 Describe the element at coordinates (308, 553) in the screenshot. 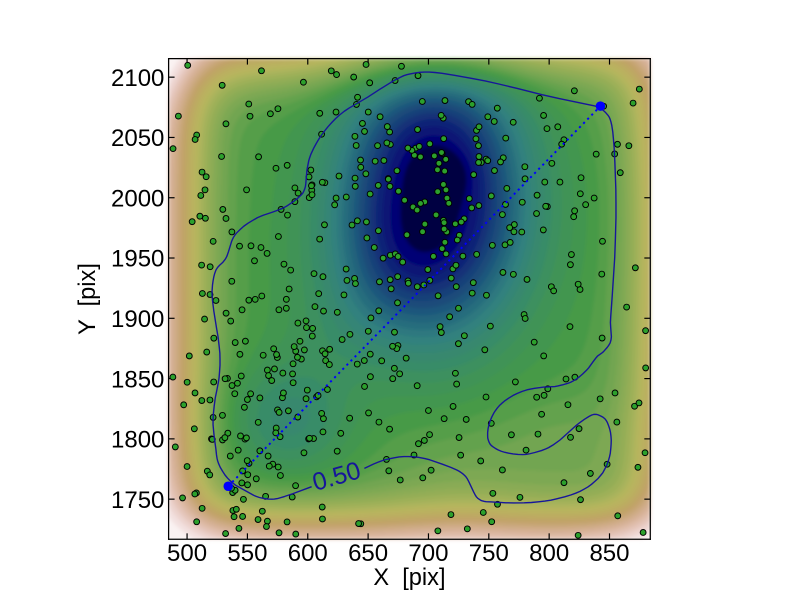

I see `svg-text: 600` at that location.